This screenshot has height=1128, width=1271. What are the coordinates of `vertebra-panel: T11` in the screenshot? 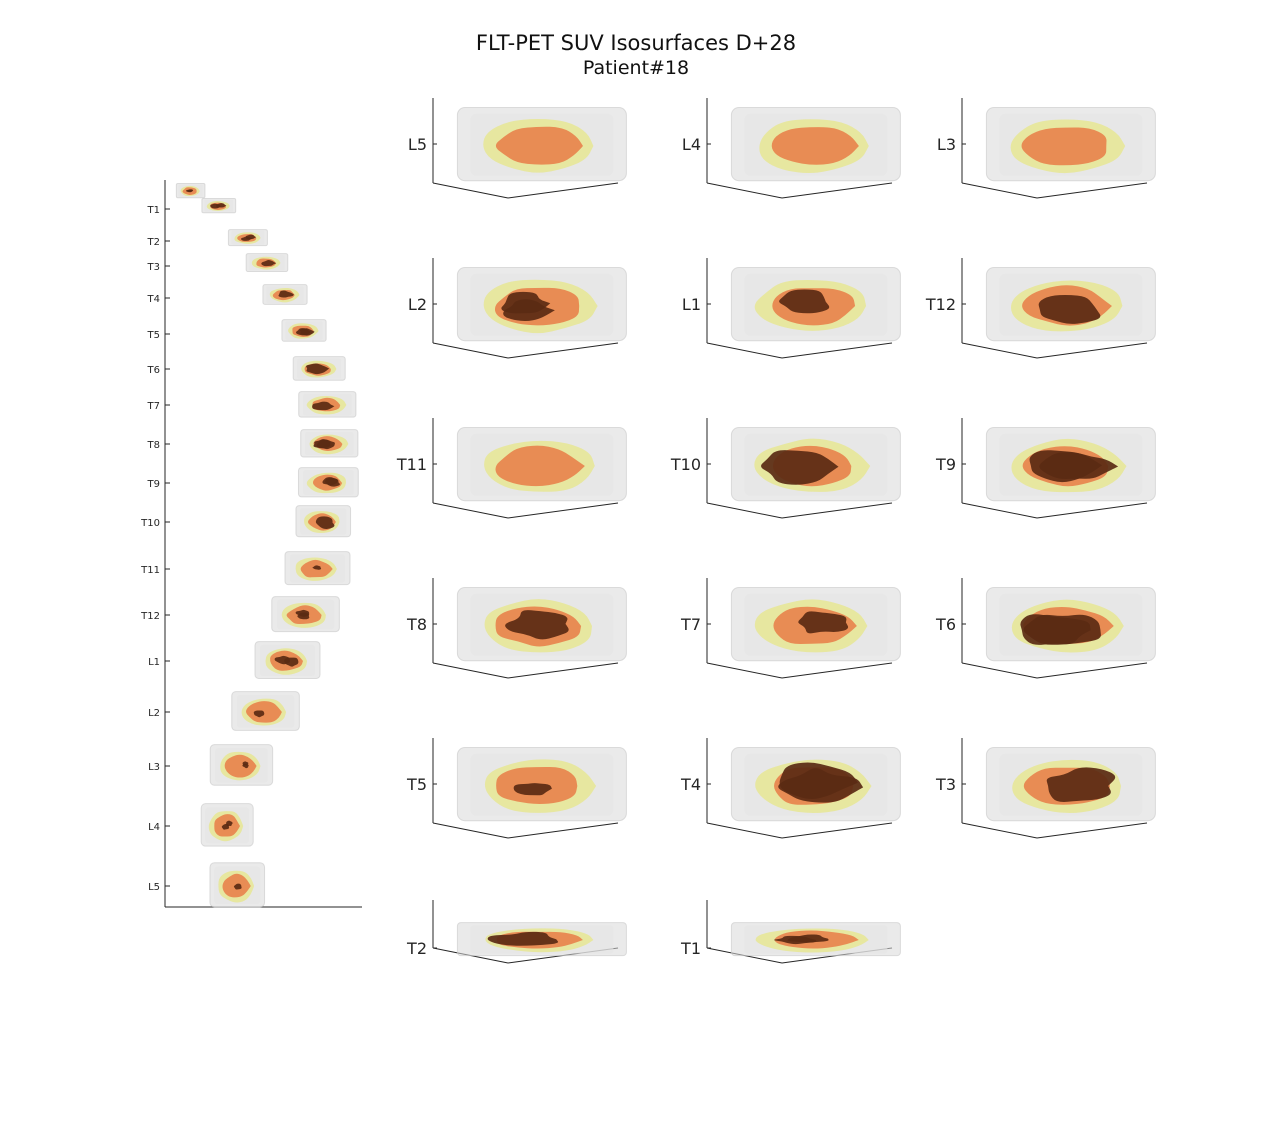 It's located at (511, 468).